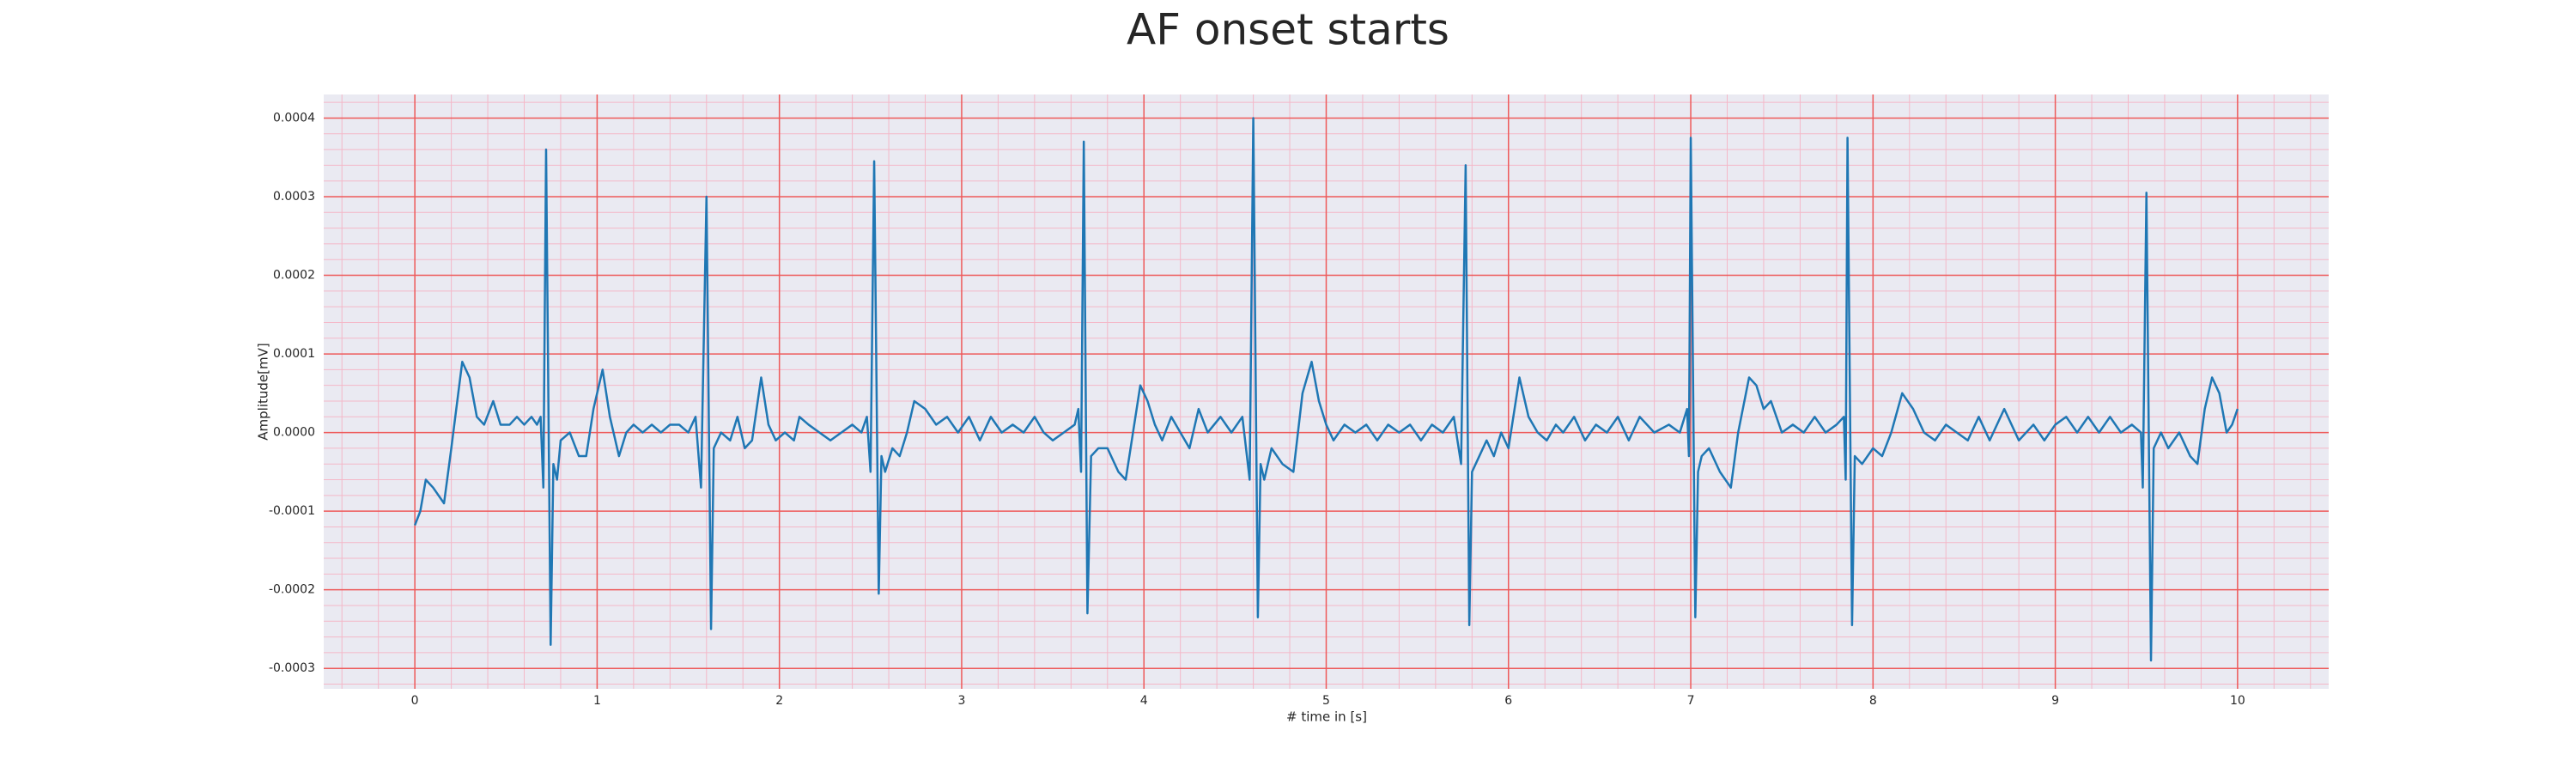 This screenshot has height=773, width=2576. Describe the element at coordinates (292, 668) in the screenshot. I see `y-tick-label: -0.0003` at that location.